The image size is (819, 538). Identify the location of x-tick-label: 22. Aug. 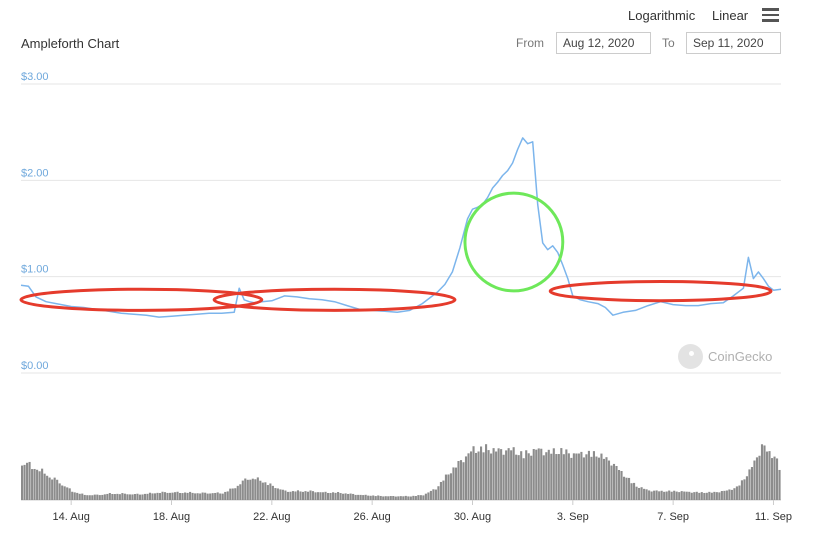
(271, 517).